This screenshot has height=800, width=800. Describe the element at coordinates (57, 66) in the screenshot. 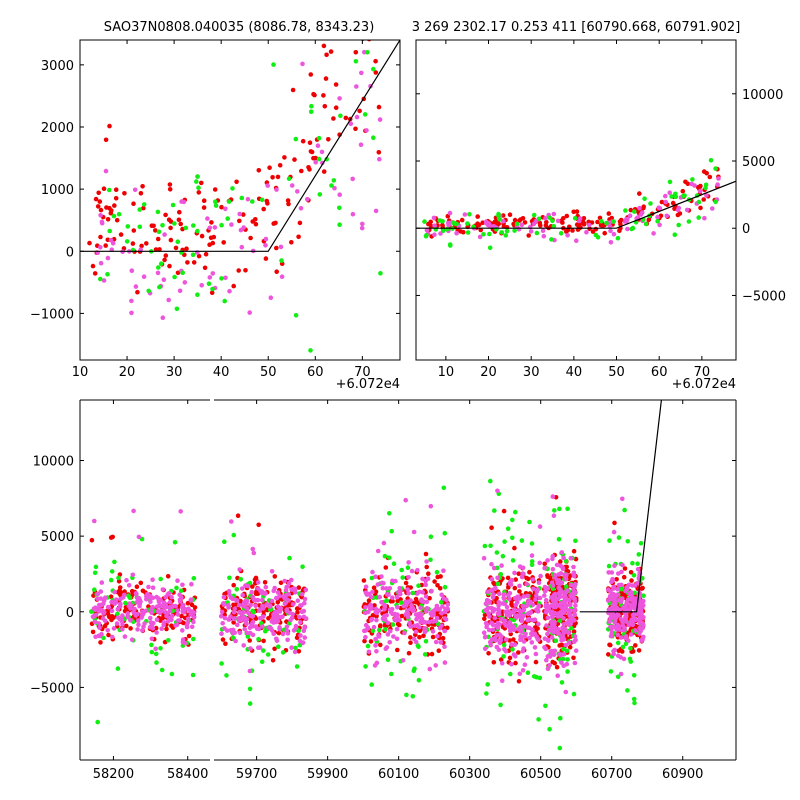

I see `top-left-ytick-label: 3000` at that location.